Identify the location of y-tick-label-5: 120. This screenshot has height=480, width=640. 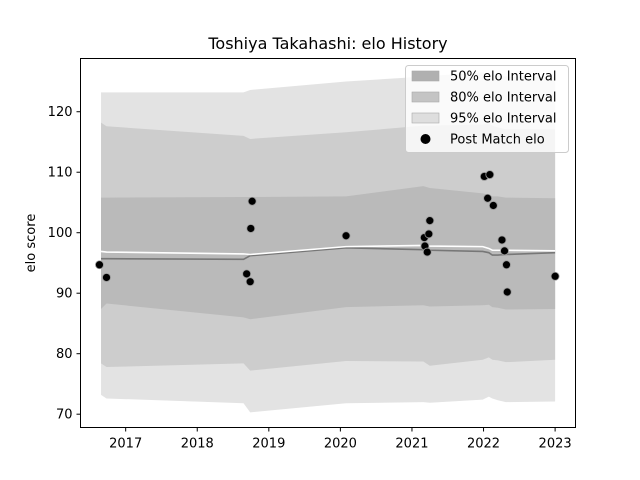
(60, 112).